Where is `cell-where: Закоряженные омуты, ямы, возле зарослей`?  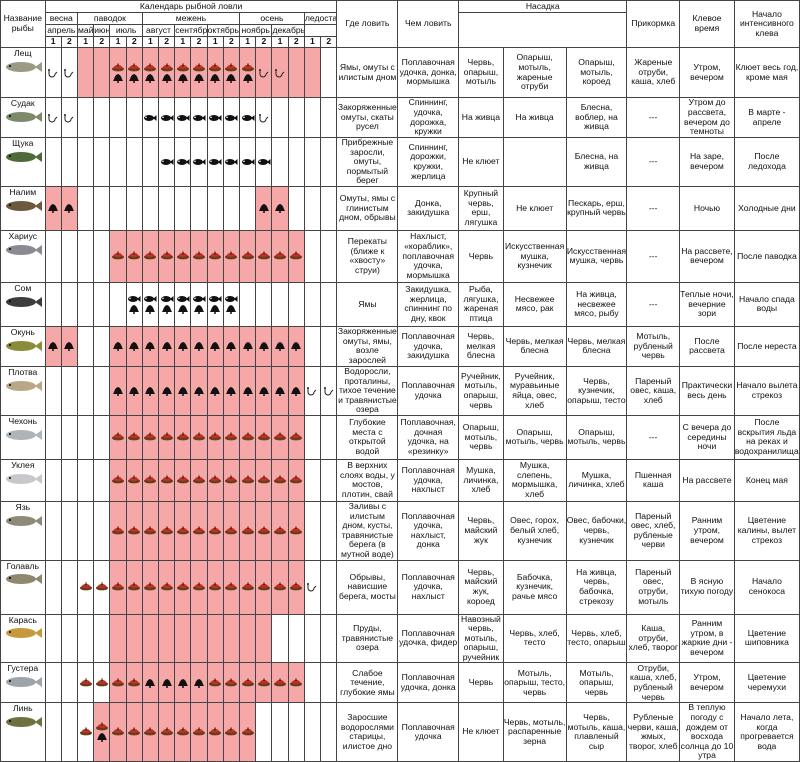
cell-where: Закоряженные омуты, ямы, возле зарослей is located at coordinates (367, 346).